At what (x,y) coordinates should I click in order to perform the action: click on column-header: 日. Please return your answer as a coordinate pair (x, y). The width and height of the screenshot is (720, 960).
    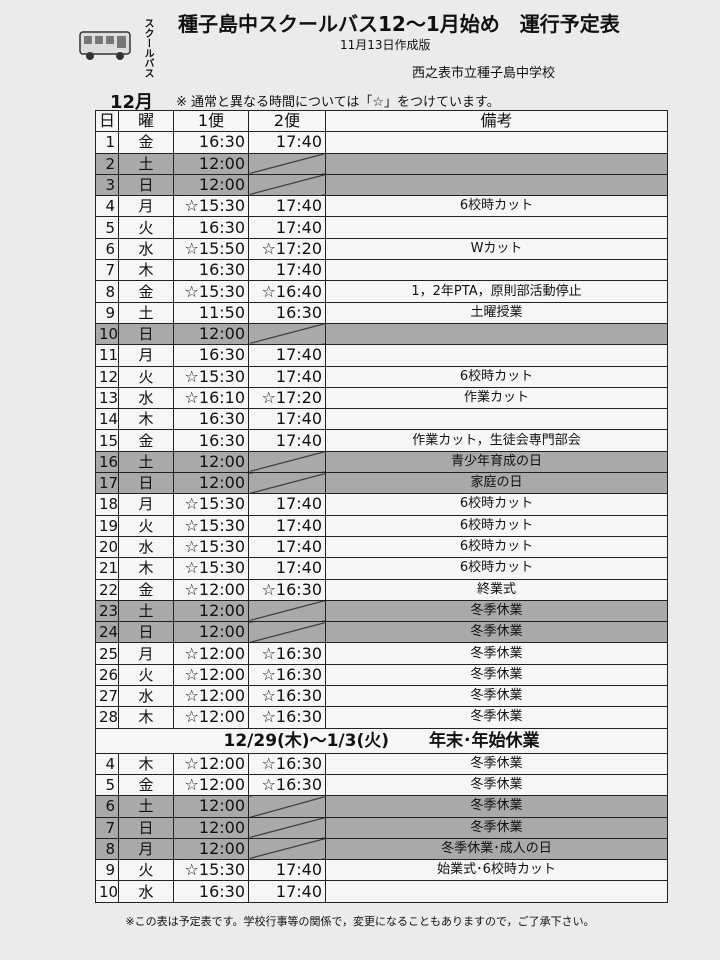
    Looking at the image, I should click on (107, 121).